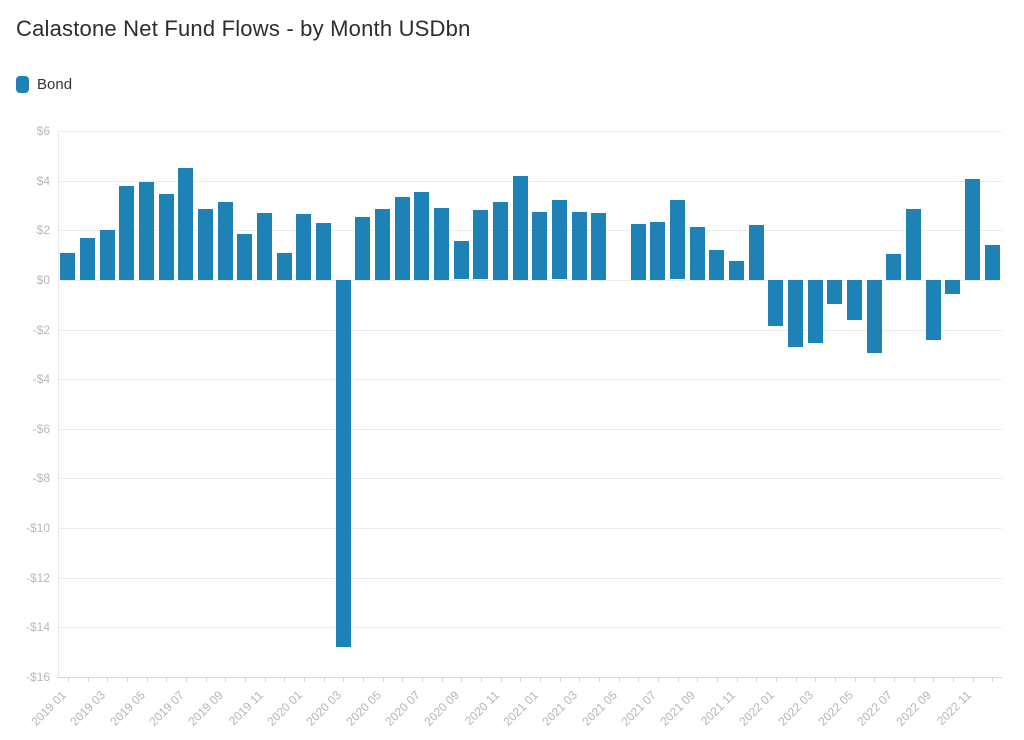 The height and width of the screenshot is (740, 1024). Describe the element at coordinates (530, 478) in the screenshot. I see `y-gridline--8` at that location.